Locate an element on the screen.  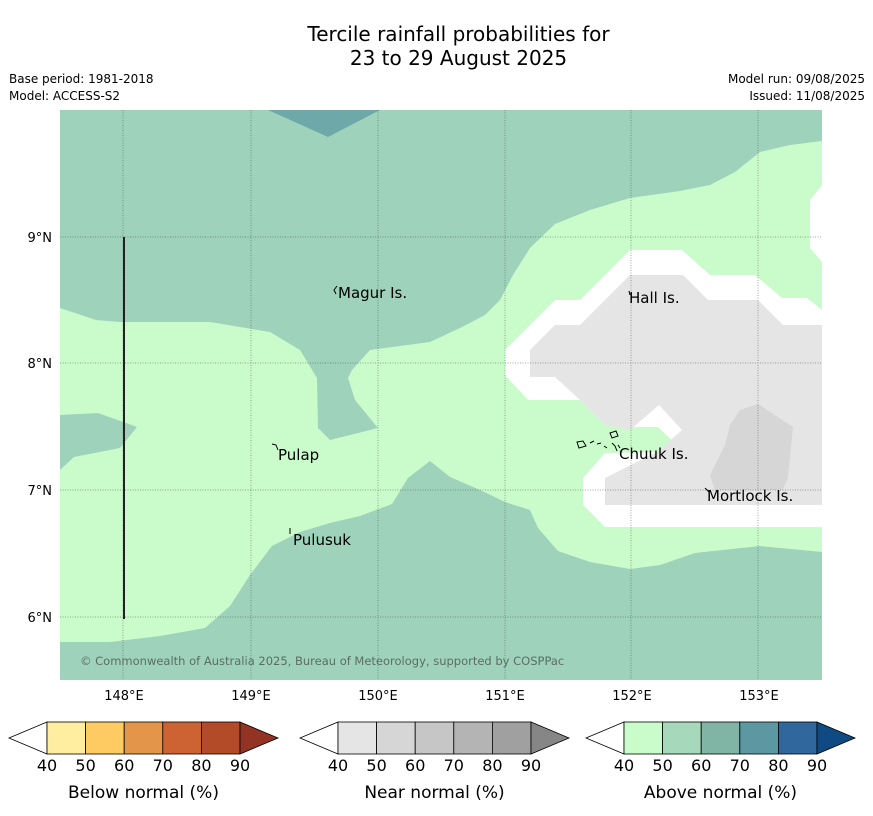
above-normal-70-region is located at coordinates (324, 123).